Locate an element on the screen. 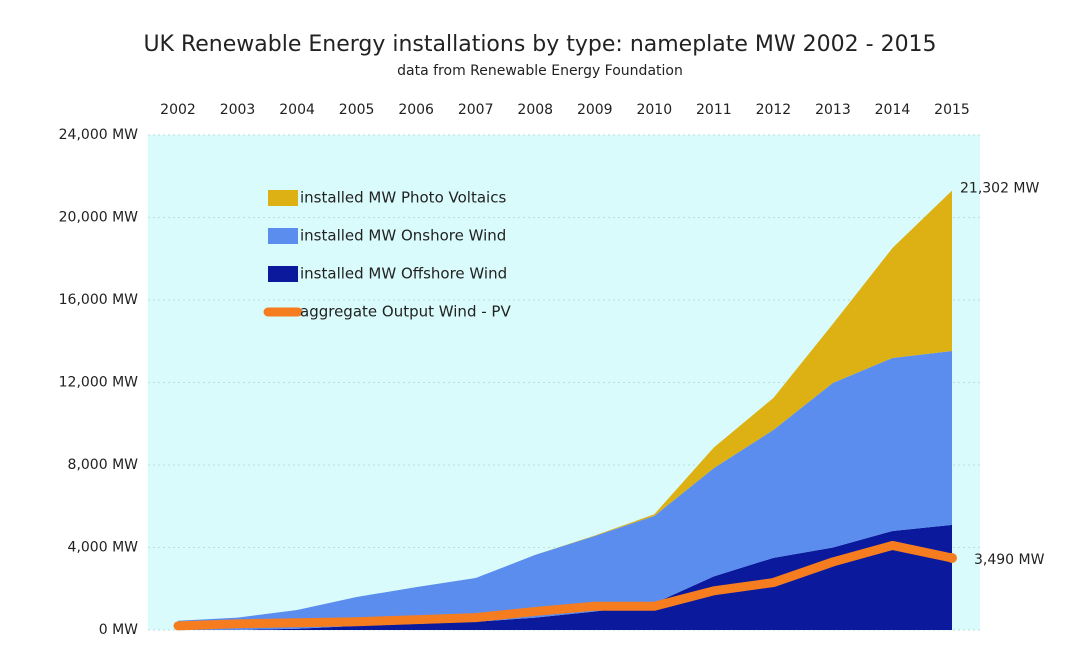  x-tick-label: 2003 is located at coordinates (238, 110).